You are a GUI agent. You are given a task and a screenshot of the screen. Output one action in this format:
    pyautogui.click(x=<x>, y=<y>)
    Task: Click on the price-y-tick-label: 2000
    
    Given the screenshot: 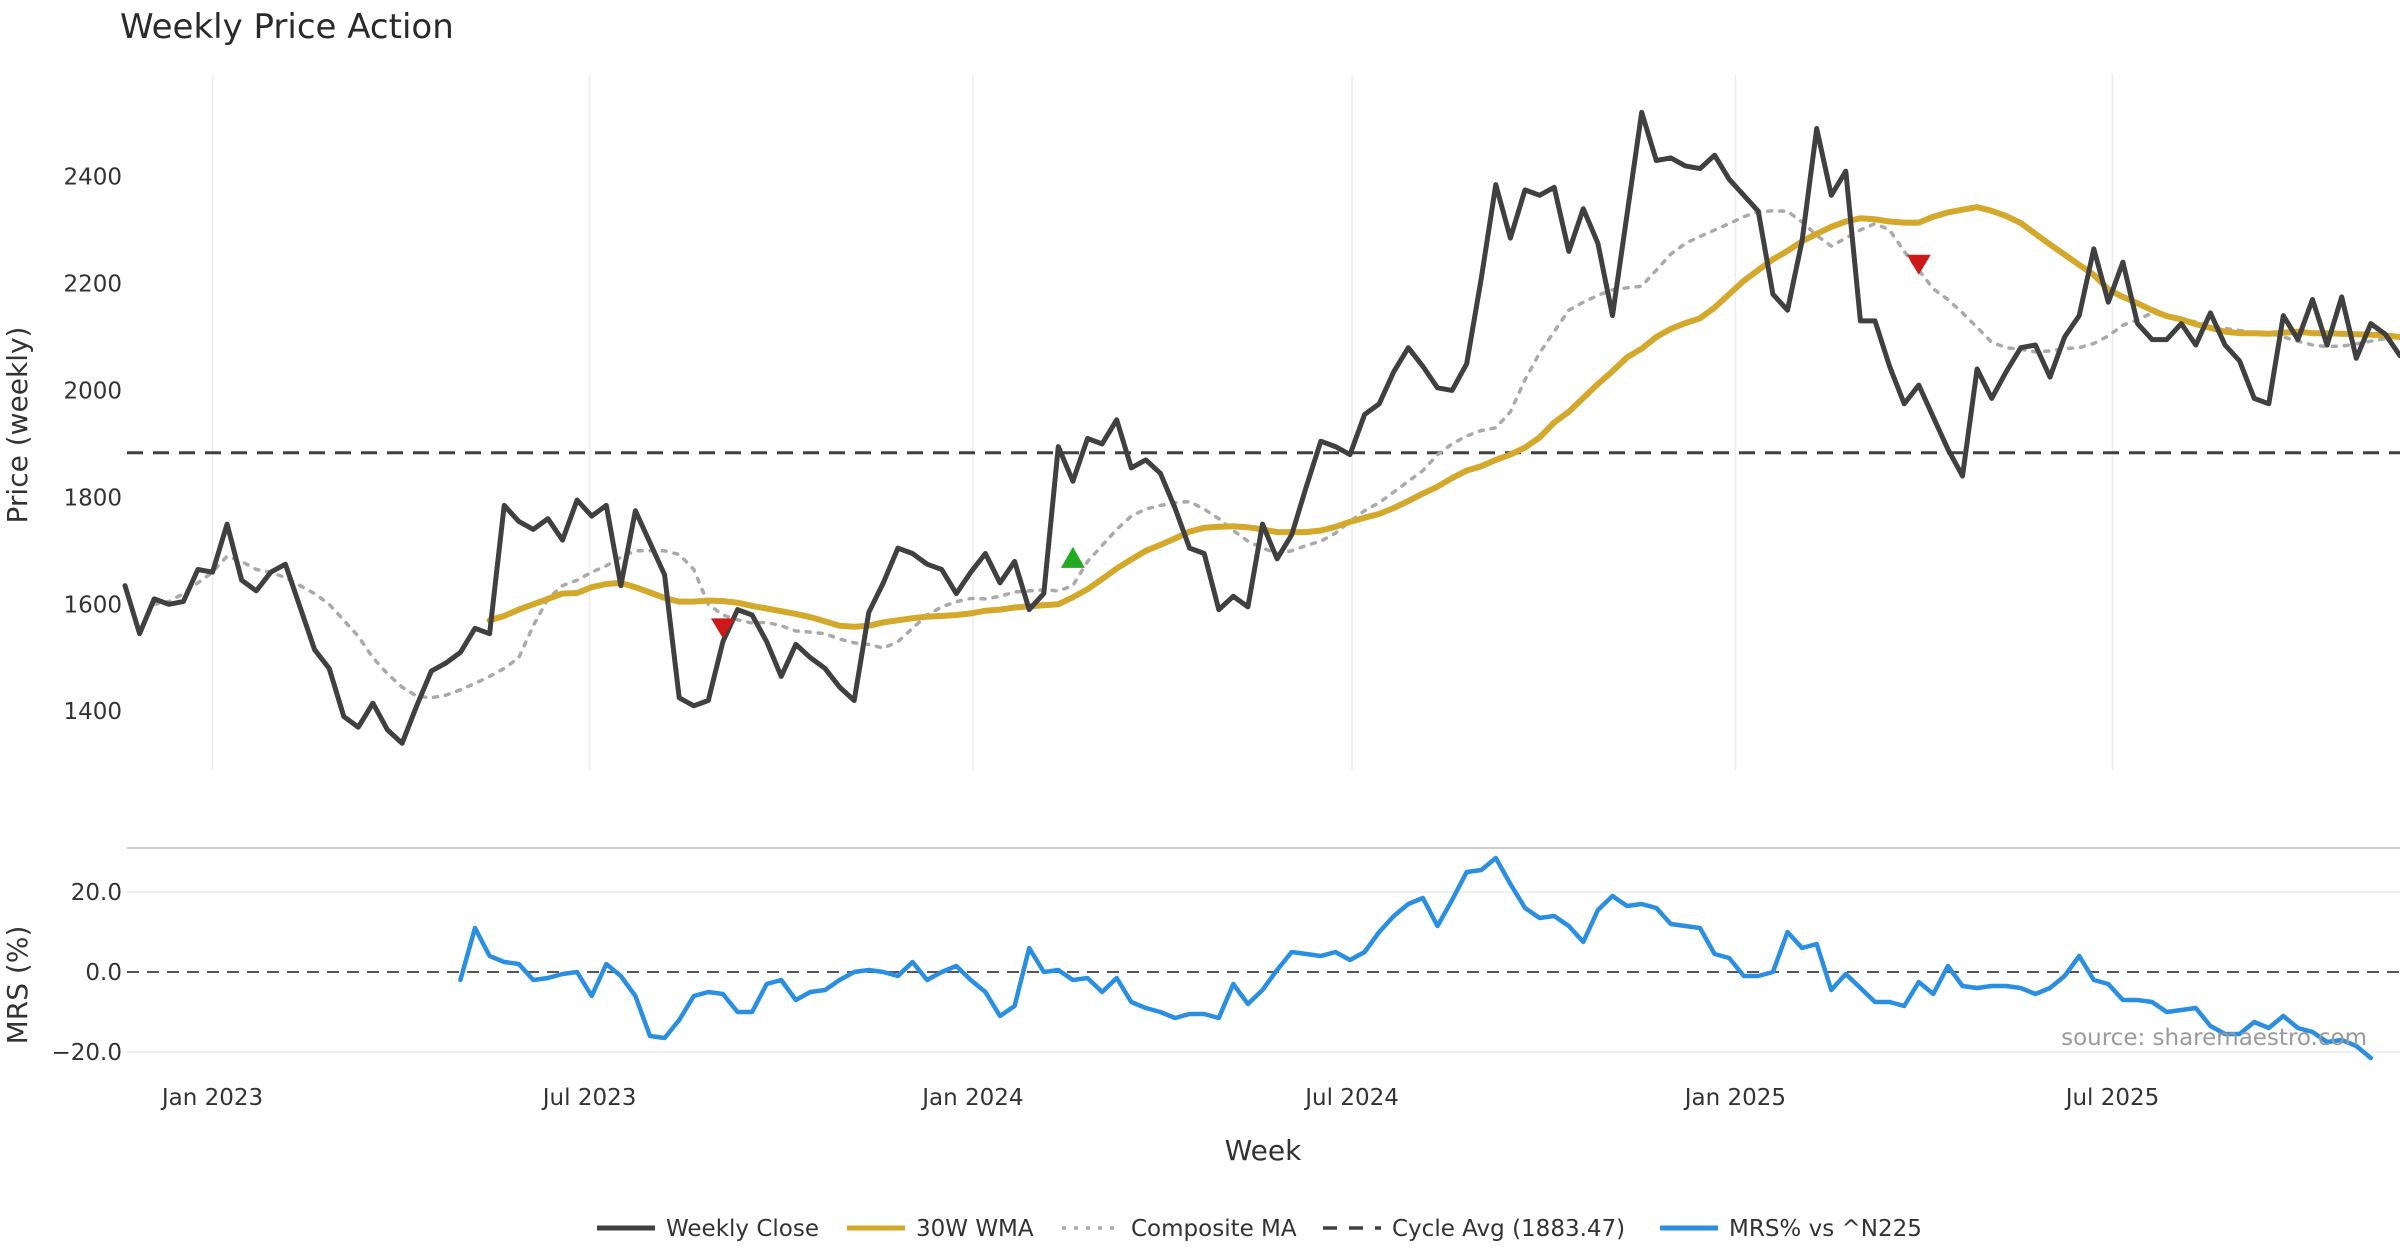 What is the action you would take?
    pyautogui.click(x=92, y=391)
    